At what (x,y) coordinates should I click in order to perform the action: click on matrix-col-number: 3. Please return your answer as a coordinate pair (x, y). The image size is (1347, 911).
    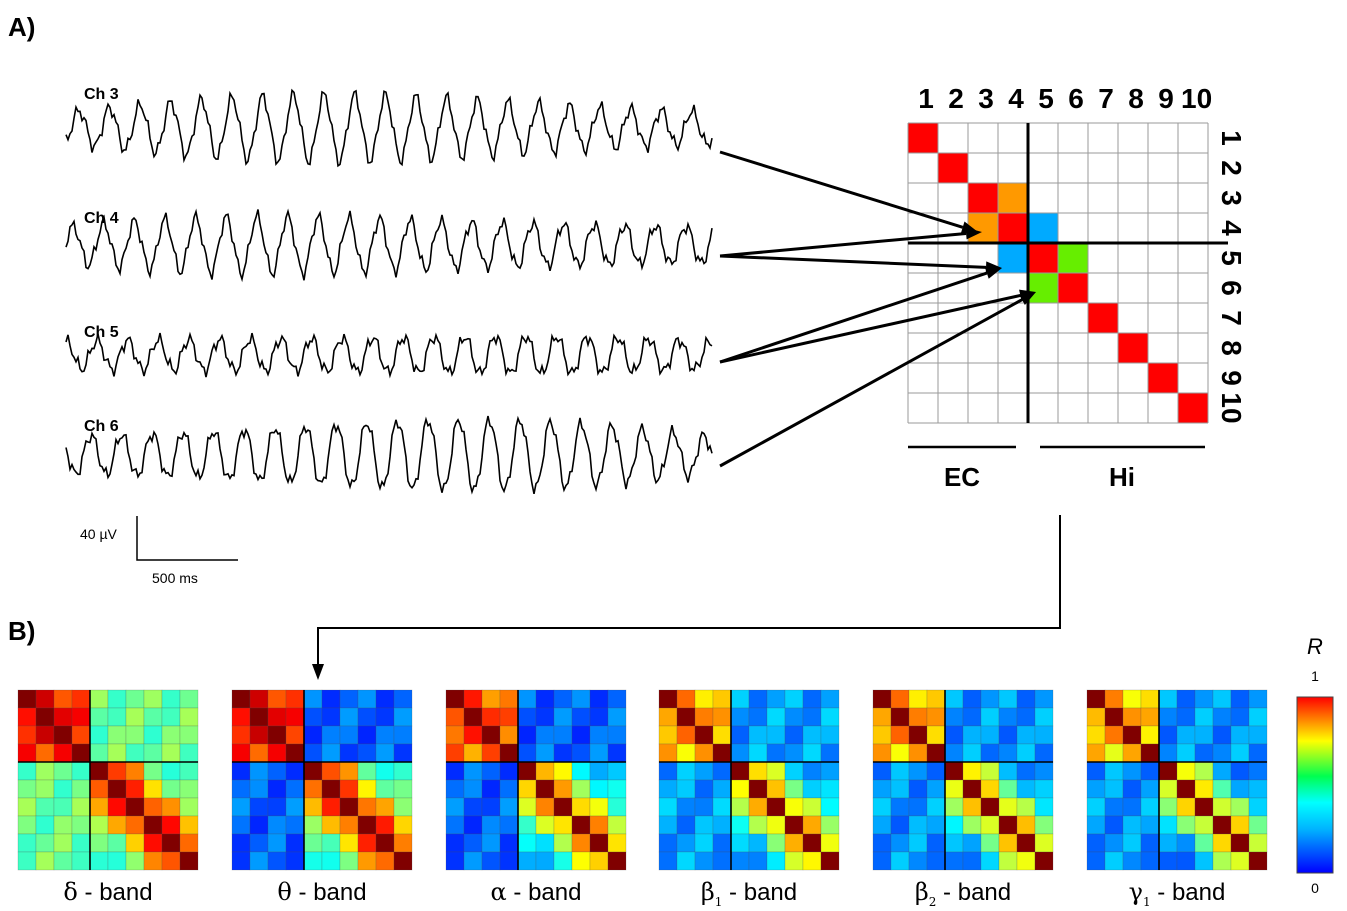
    Looking at the image, I should click on (986, 98).